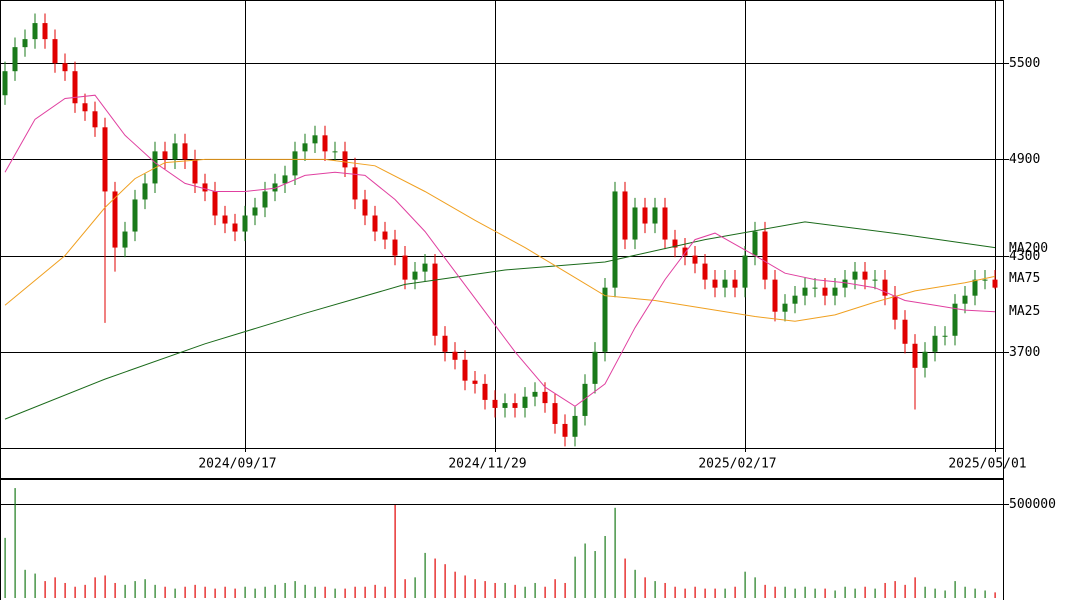  What do you see at coordinates (237, 464) in the screenshot?
I see `x-tick-label: 2024/09/17` at bounding box center [237, 464].